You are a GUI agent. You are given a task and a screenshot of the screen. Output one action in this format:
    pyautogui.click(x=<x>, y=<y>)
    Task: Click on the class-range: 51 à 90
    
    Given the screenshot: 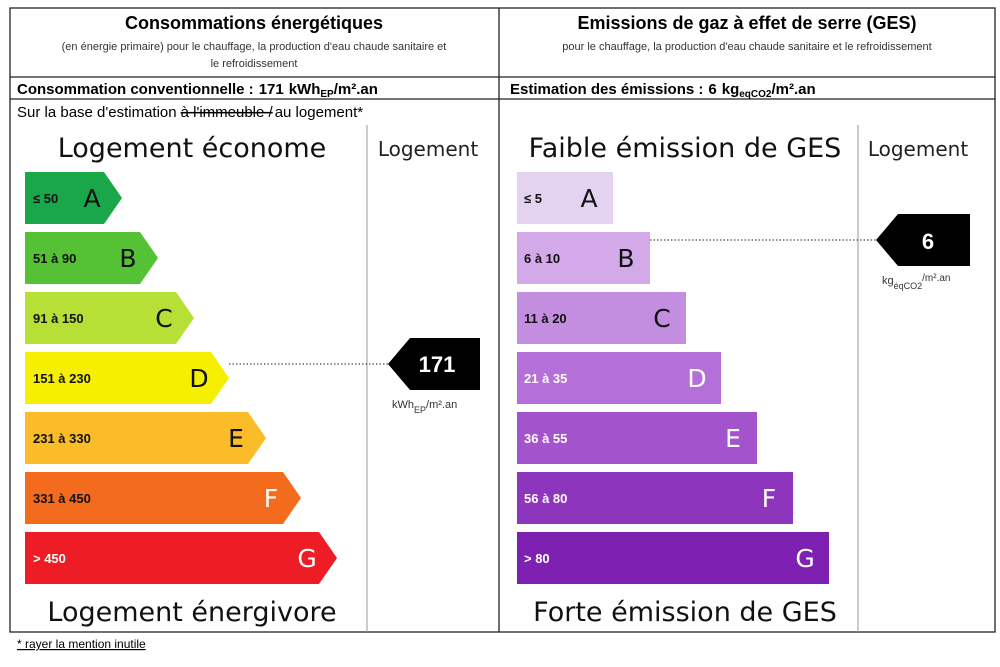 What is the action you would take?
    pyautogui.click(x=54, y=258)
    